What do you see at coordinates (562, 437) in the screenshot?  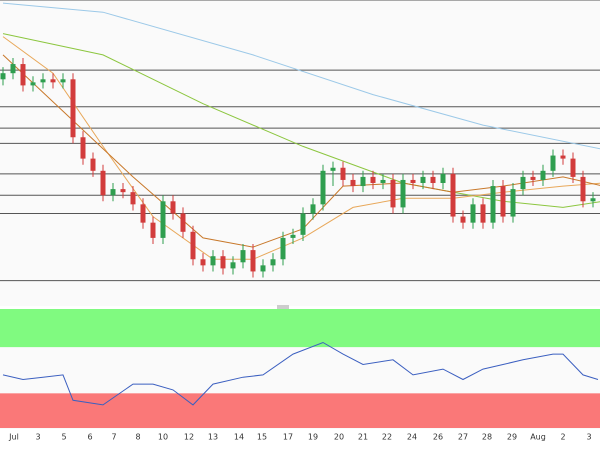 I see `x-tick-label: 2` at bounding box center [562, 437].